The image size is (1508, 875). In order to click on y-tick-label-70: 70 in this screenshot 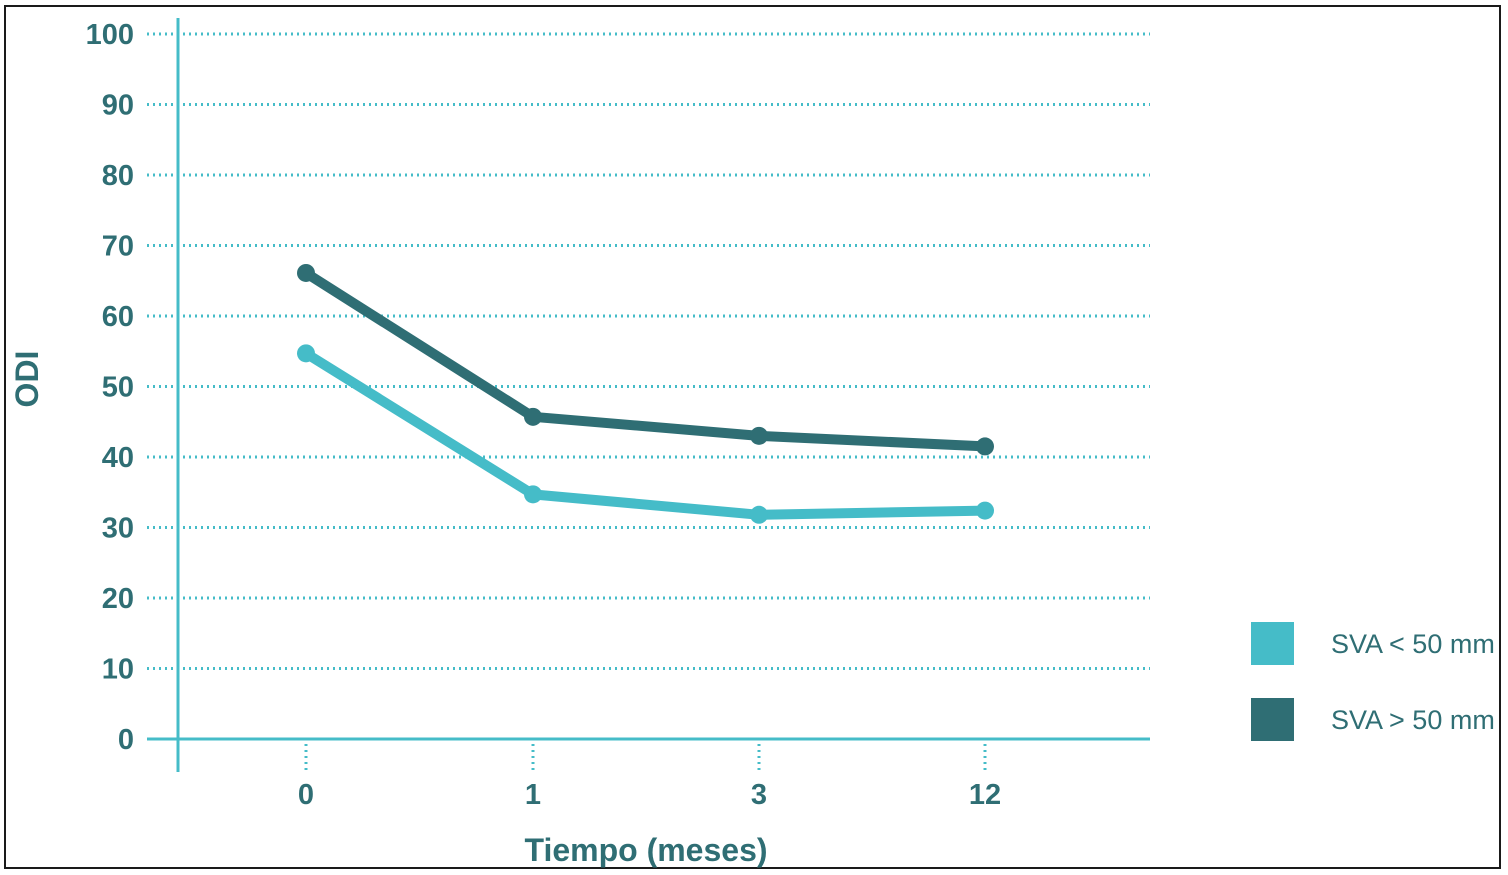, I will do `click(118, 247)`.